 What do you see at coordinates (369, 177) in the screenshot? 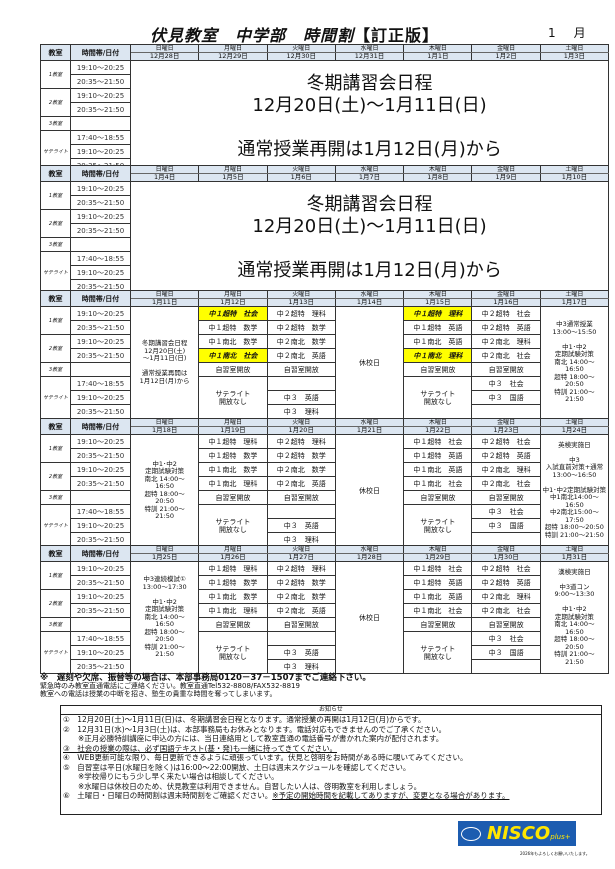
I see `date-header: 1月7日` at bounding box center [369, 177].